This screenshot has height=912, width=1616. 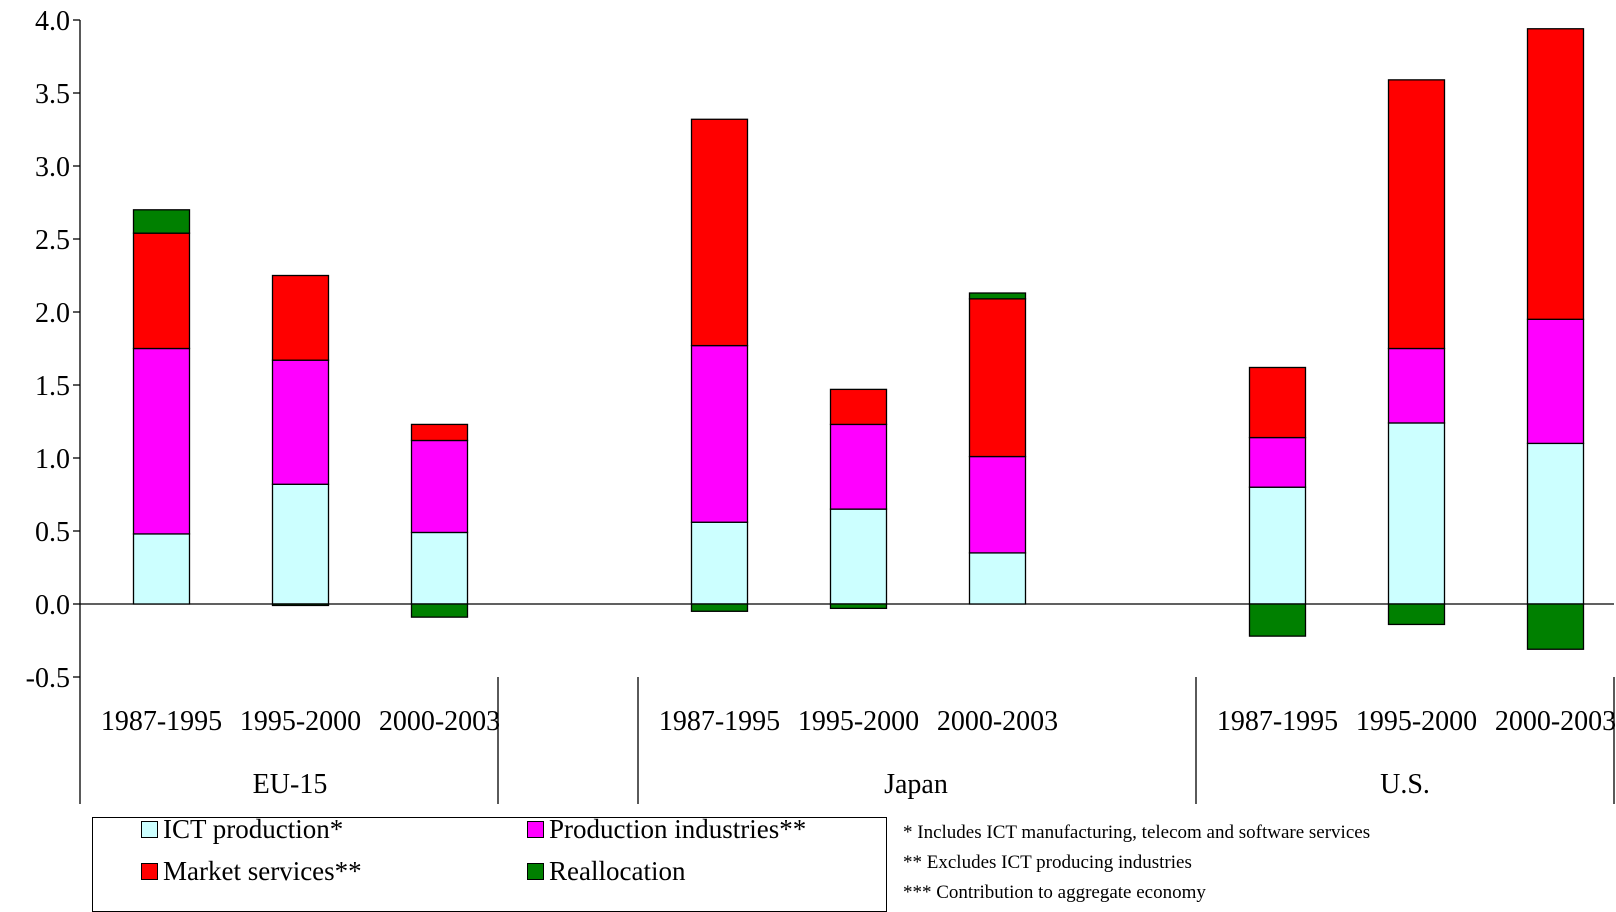 What do you see at coordinates (52, 386) in the screenshot?
I see `y-tick-label: 1.5` at bounding box center [52, 386].